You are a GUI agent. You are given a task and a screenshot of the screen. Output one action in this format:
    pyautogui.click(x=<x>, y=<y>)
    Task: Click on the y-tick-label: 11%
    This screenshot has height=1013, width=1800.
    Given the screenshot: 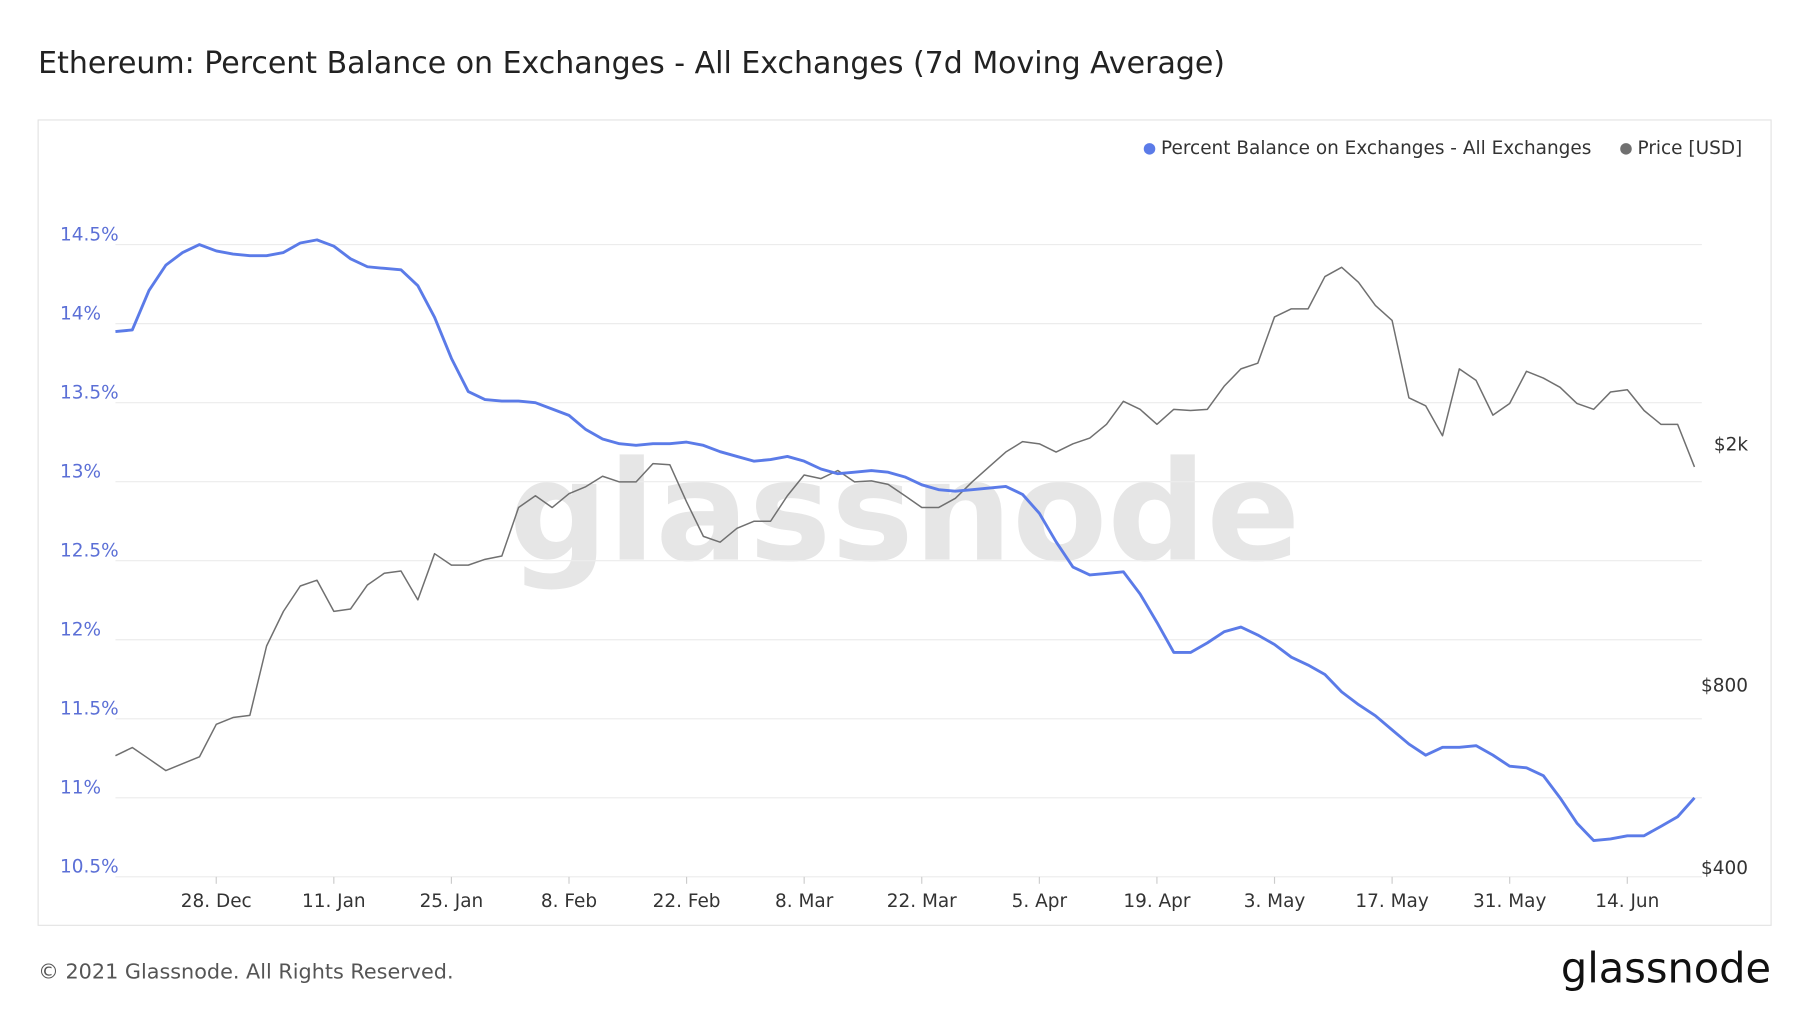 What is the action you would take?
    pyautogui.click(x=80, y=788)
    